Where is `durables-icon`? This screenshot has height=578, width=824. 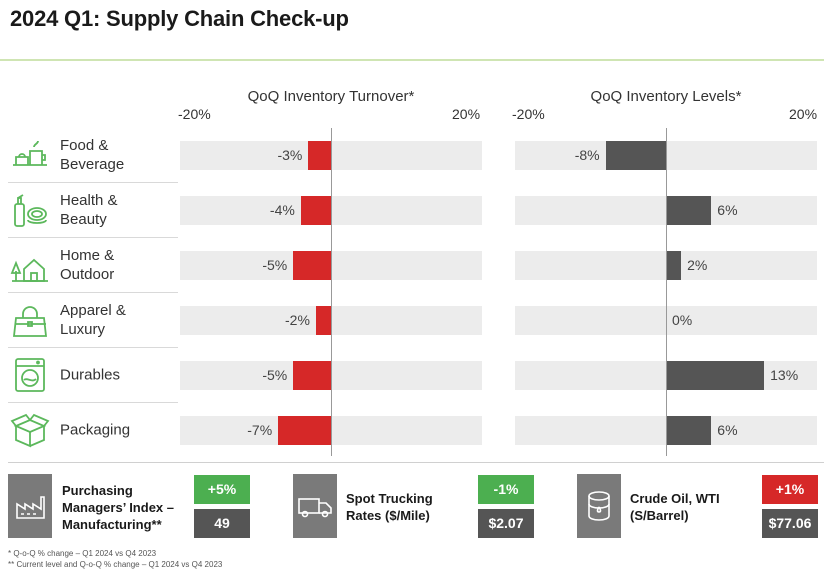 durables-icon is located at coordinates (30, 375).